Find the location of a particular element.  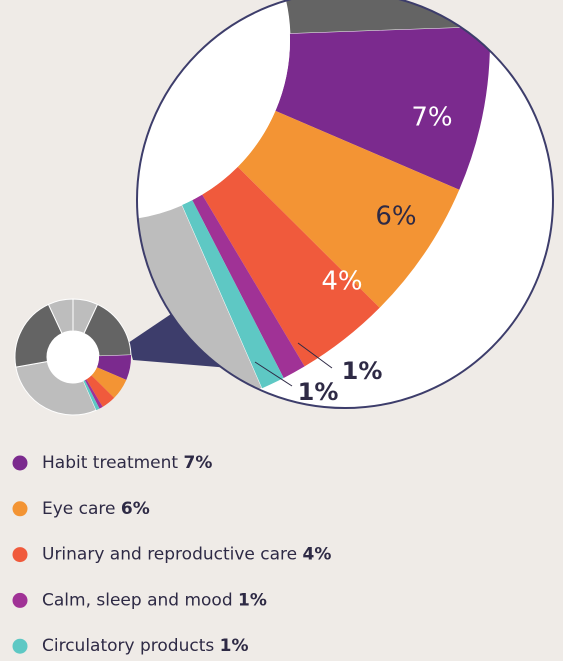

data-label: 7% is located at coordinates (431, 118).